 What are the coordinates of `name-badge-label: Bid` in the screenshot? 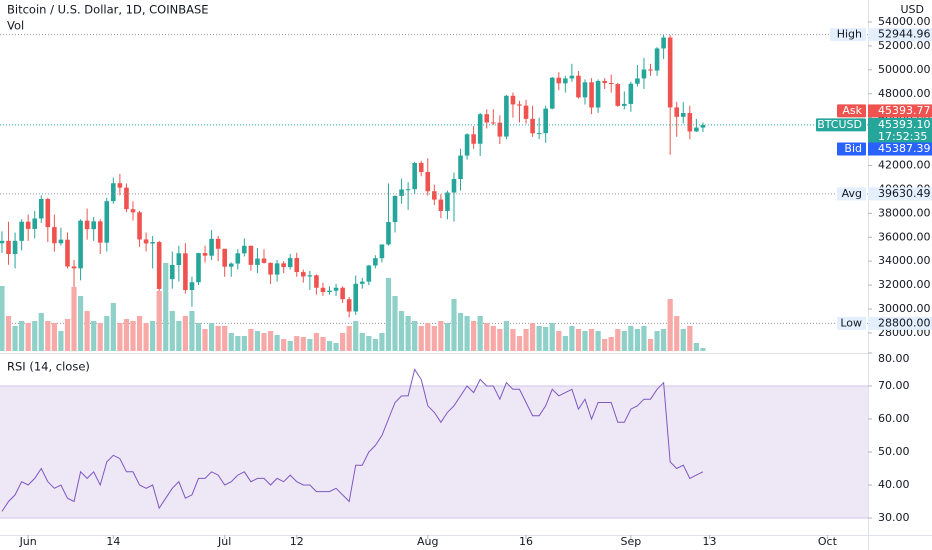 It's located at (853, 148).